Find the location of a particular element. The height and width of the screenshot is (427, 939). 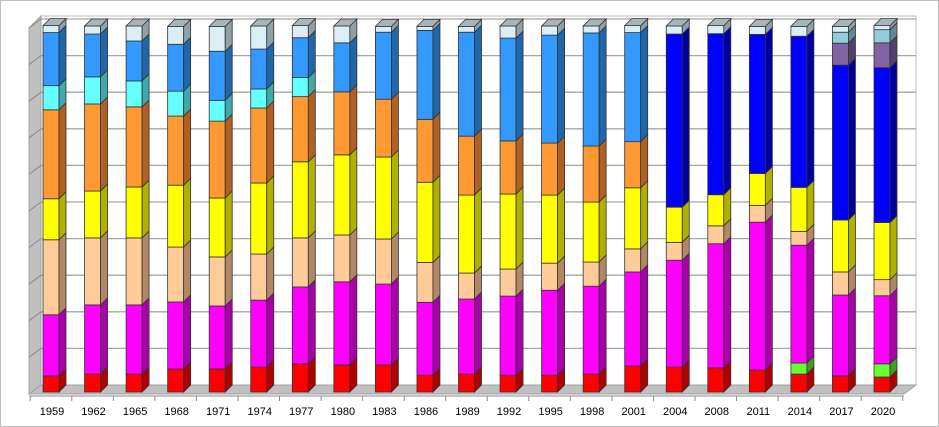

bar-1965 is located at coordinates (138, 205).